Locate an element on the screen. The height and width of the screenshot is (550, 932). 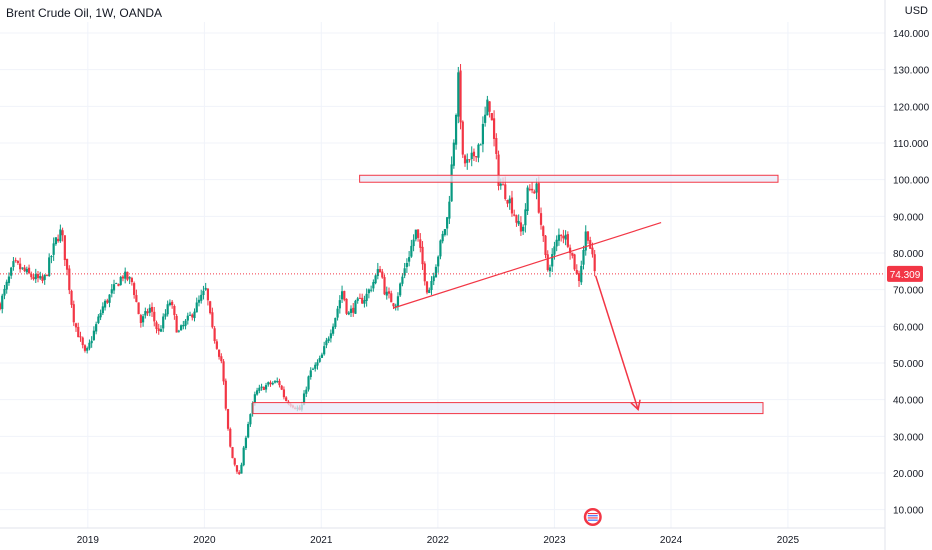
y-tick-label: 110.000 is located at coordinates (911, 144).